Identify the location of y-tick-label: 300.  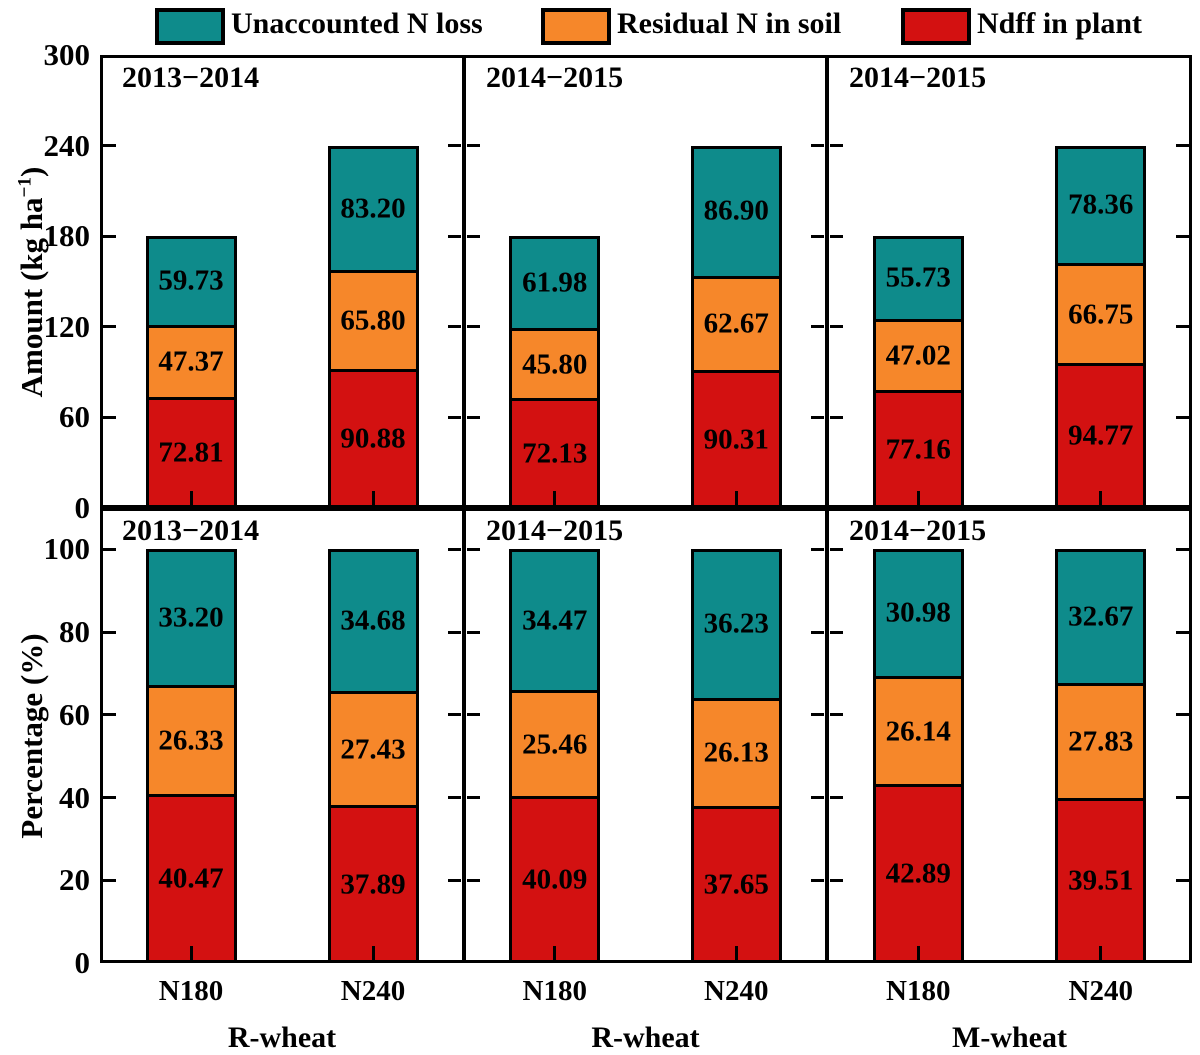
(67, 54).